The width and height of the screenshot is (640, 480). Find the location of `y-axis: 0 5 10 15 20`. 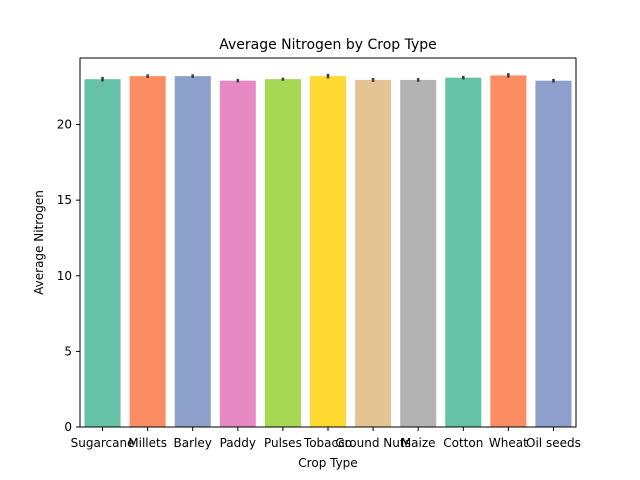

y-axis: 0 5 10 15 20 is located at coordinates (68, 276).